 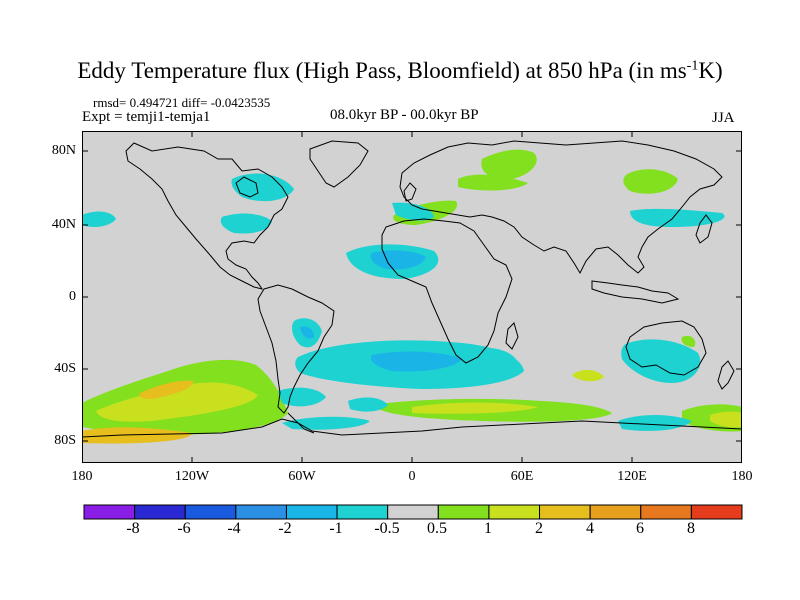 What do you see at coordinates (65, 368) in the screenshot?
I see `lat-label: 40S` at bounding box center [65, 368].